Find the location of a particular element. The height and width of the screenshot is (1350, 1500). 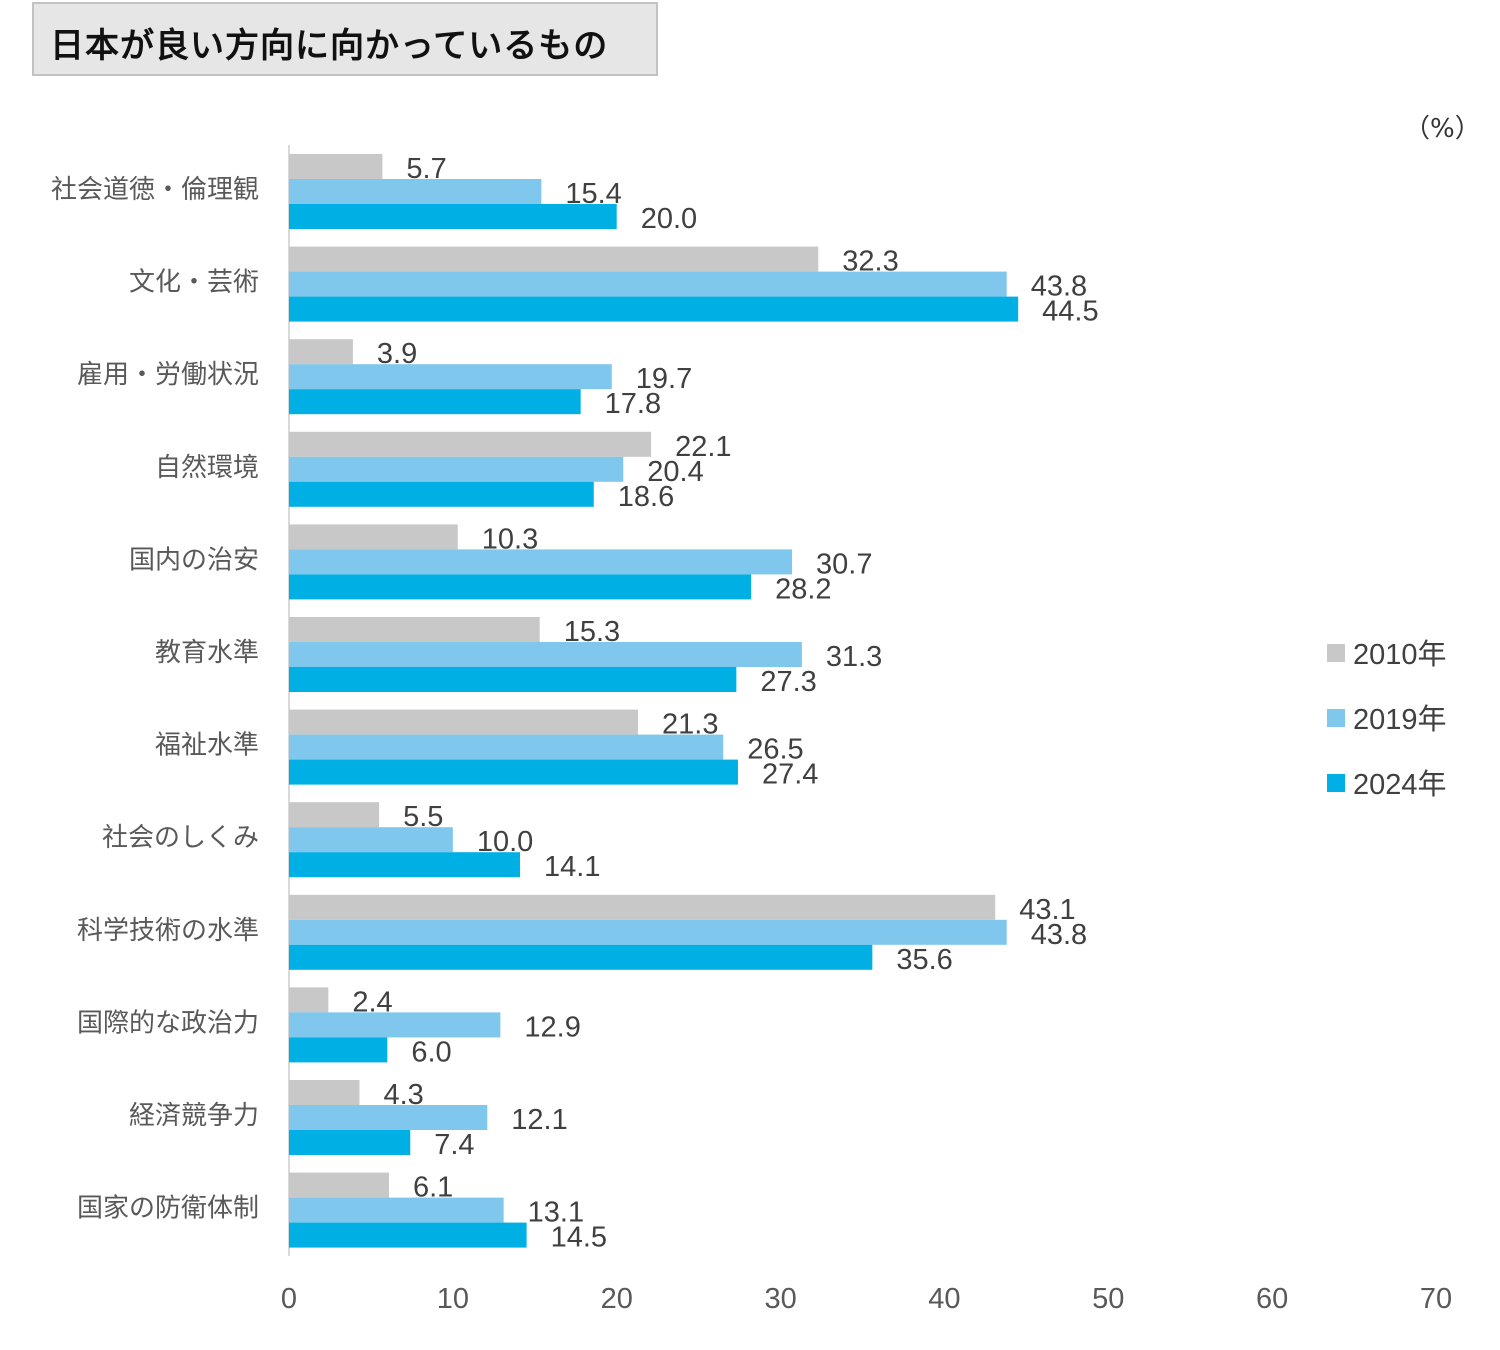

x-tick-label: 50 is located at coordinates (1108, 1299).